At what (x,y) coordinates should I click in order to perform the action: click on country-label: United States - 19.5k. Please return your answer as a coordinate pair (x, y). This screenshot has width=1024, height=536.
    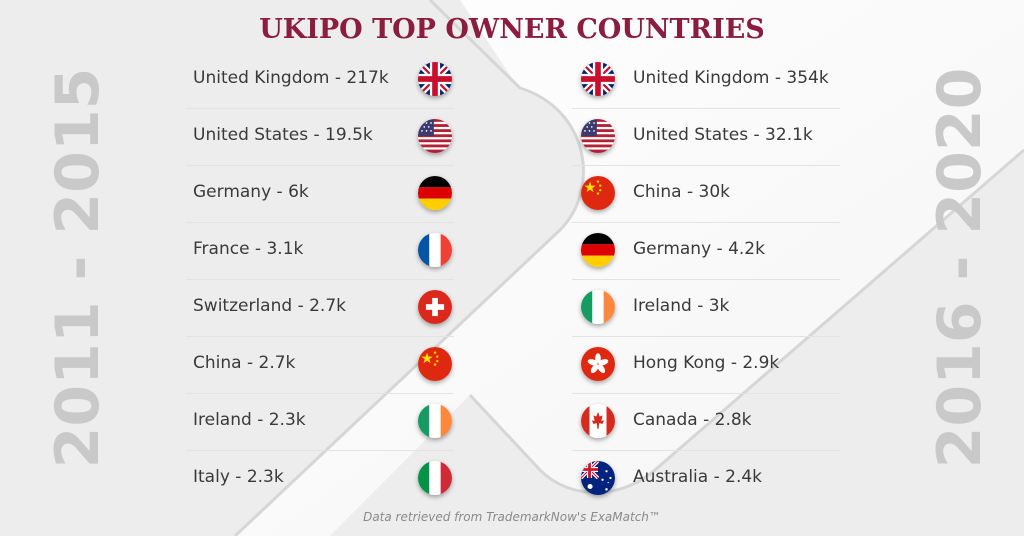
    Looking at the image, I should click on (283, 135).